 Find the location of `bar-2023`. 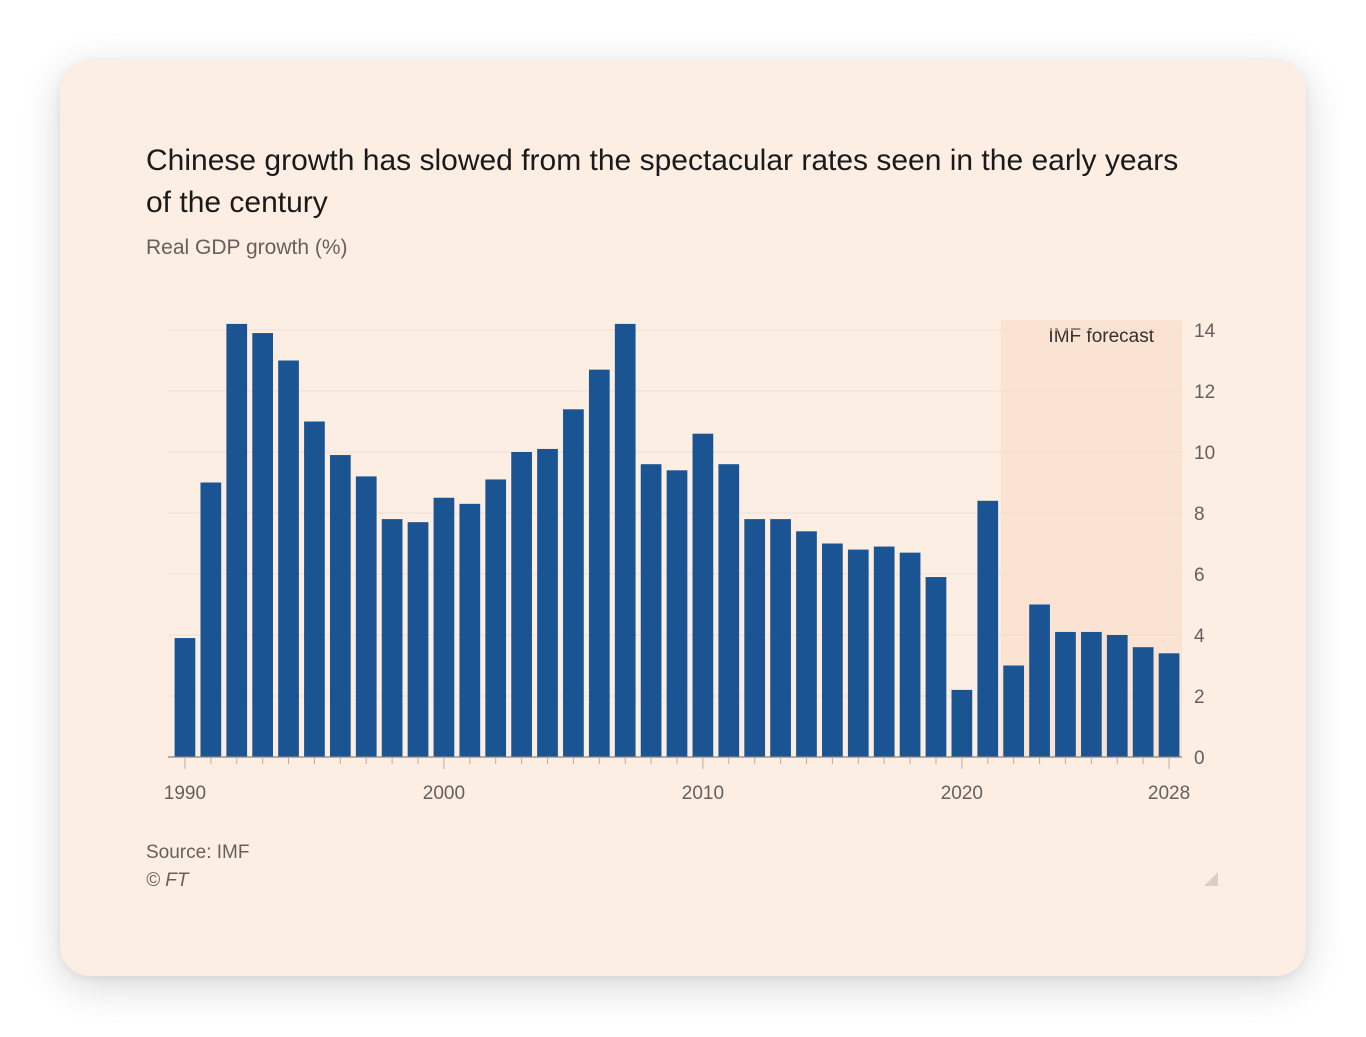

bar-2023 is located at coordinates (1039, 680).